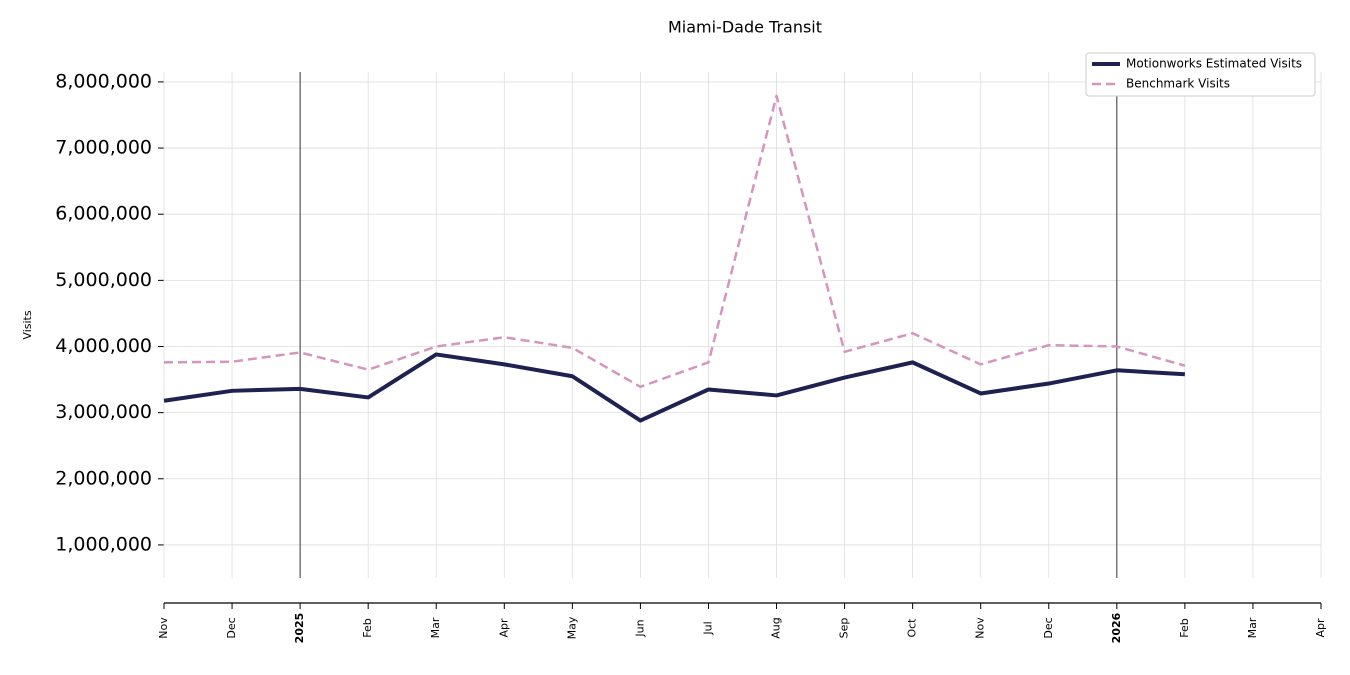 The height and width of the screenshot is (675, 1350). Describe the element at coordinates (674, 387) in the screenshot. I see `series-line` at that location.